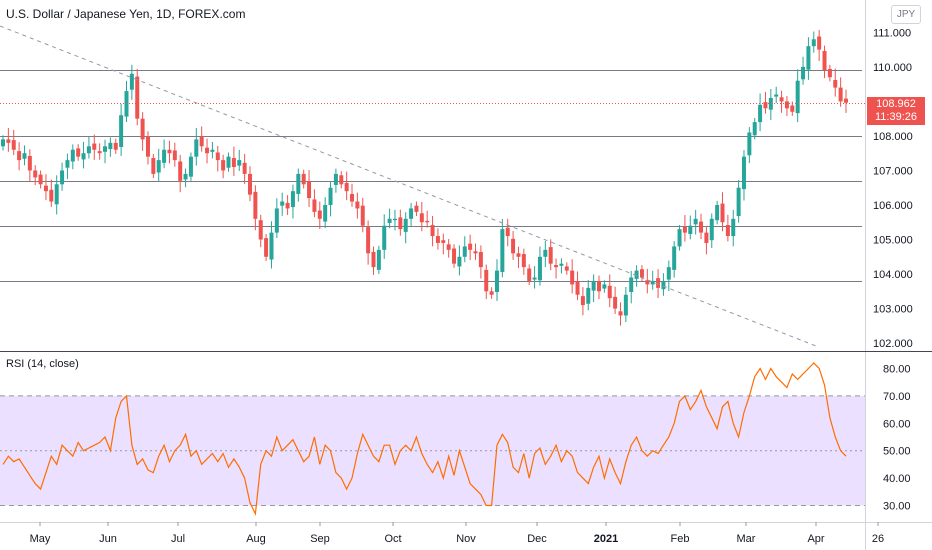 Image resolution: width=932 pixels, height=550 pixels. What do you see at coordinates (746, 539) in the screenshot?
I see `time-tick-label: Mar` at bounding box center [746, 539].